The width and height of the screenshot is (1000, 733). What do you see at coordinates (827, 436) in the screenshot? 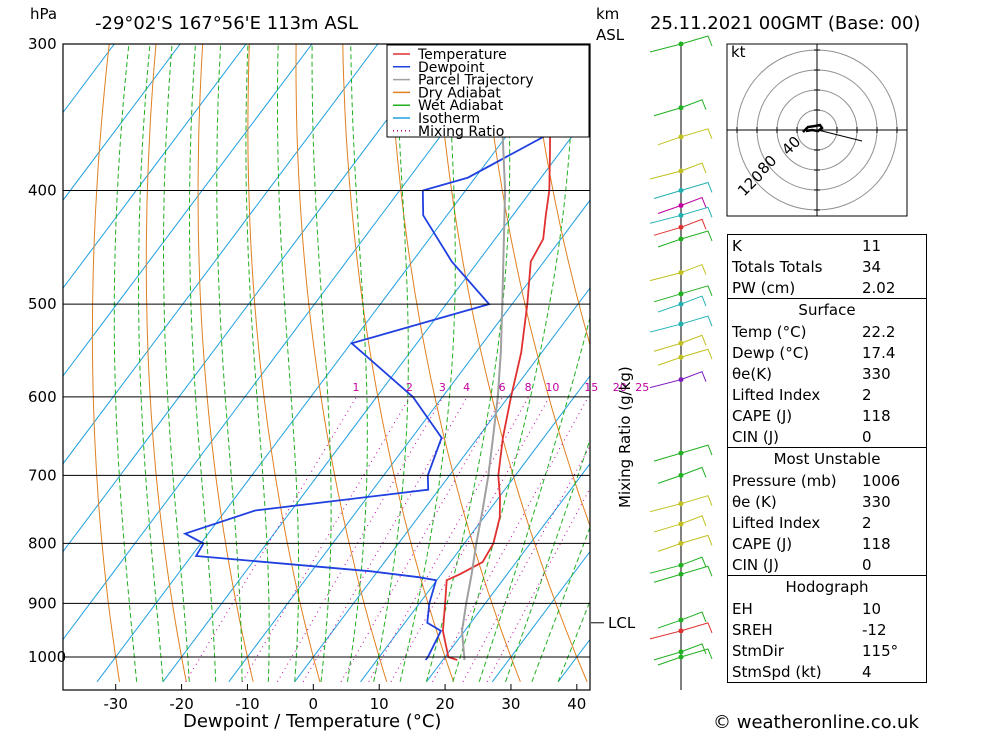
I see `info-row: CIN (J) 0` at bounding box center [827, 436].